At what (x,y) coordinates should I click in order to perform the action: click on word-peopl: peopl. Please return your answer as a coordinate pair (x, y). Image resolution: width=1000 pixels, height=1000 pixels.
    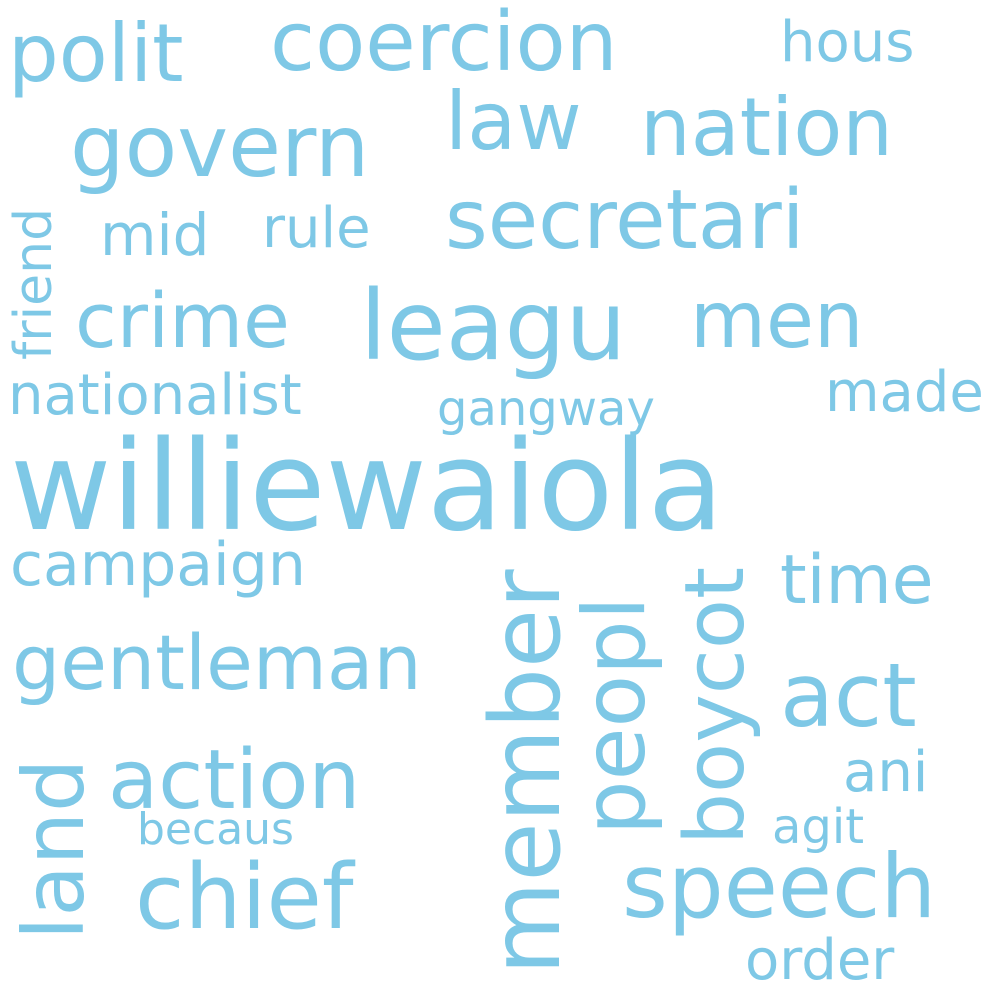
    Looking at the image, I should click on (615, 715).